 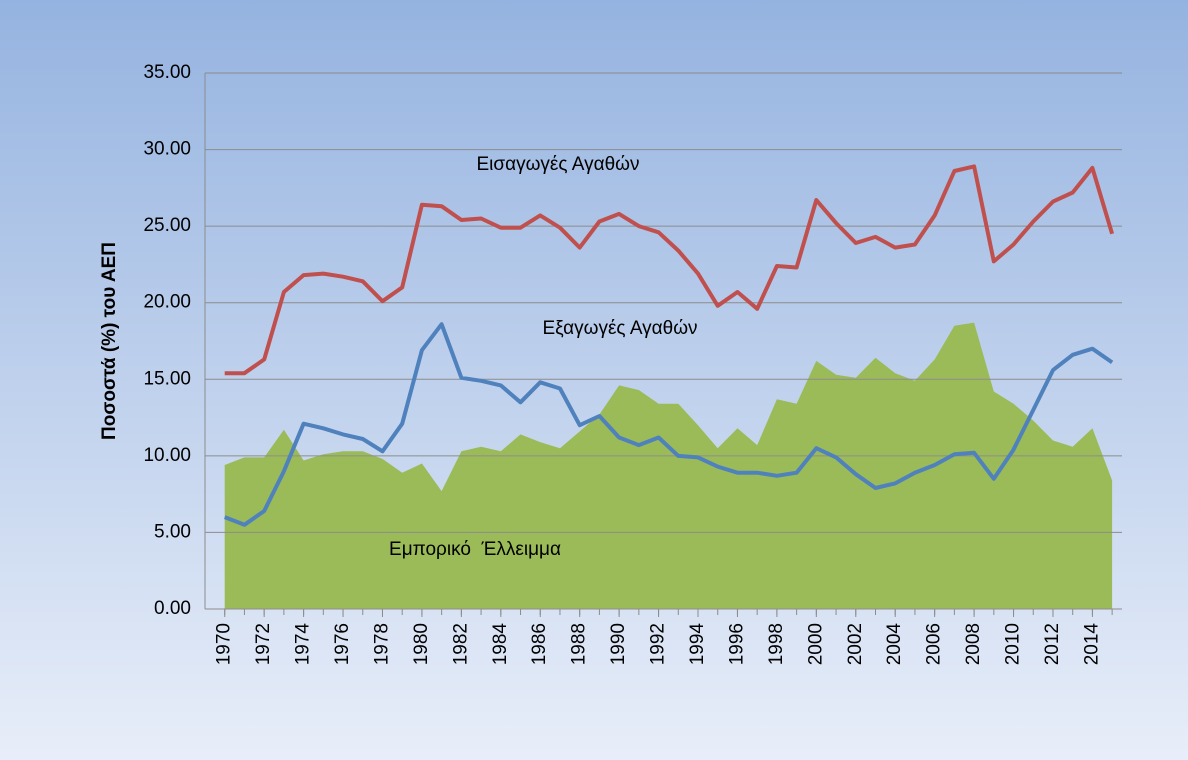 I want to click on series-label: Εισαγωγές Αγαθών, so click(x=557, y=164).